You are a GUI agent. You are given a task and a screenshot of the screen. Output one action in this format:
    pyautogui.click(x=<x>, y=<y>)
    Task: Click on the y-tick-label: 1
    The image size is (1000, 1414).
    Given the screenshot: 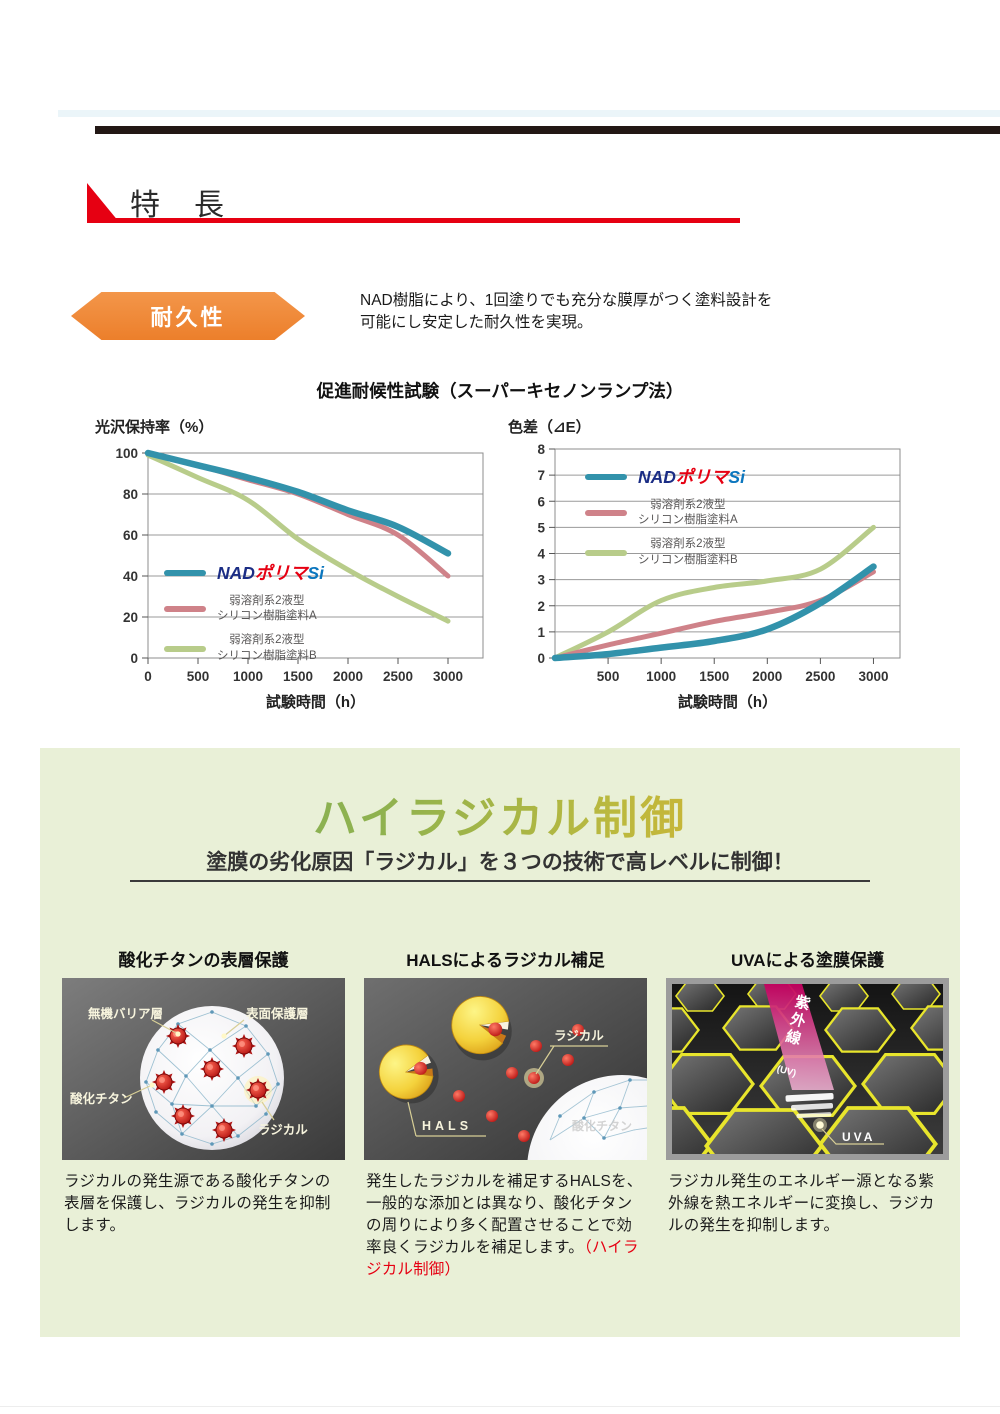 What is the action you would take?
    pyautogui.click(x=541, y=632)
    